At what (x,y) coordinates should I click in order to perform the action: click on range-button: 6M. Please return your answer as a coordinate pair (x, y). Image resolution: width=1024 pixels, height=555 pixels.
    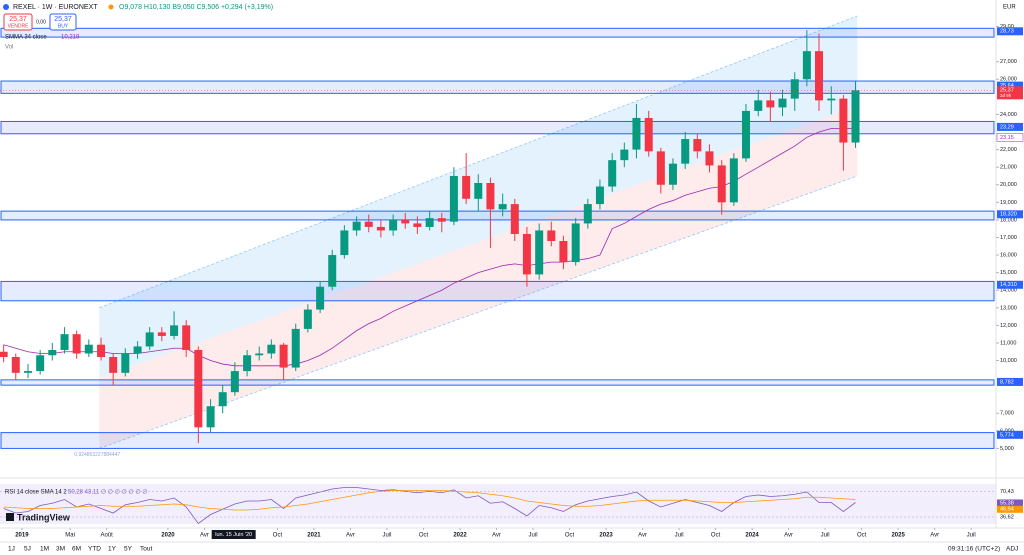
    Looking at the image, I should click on (76, 549).